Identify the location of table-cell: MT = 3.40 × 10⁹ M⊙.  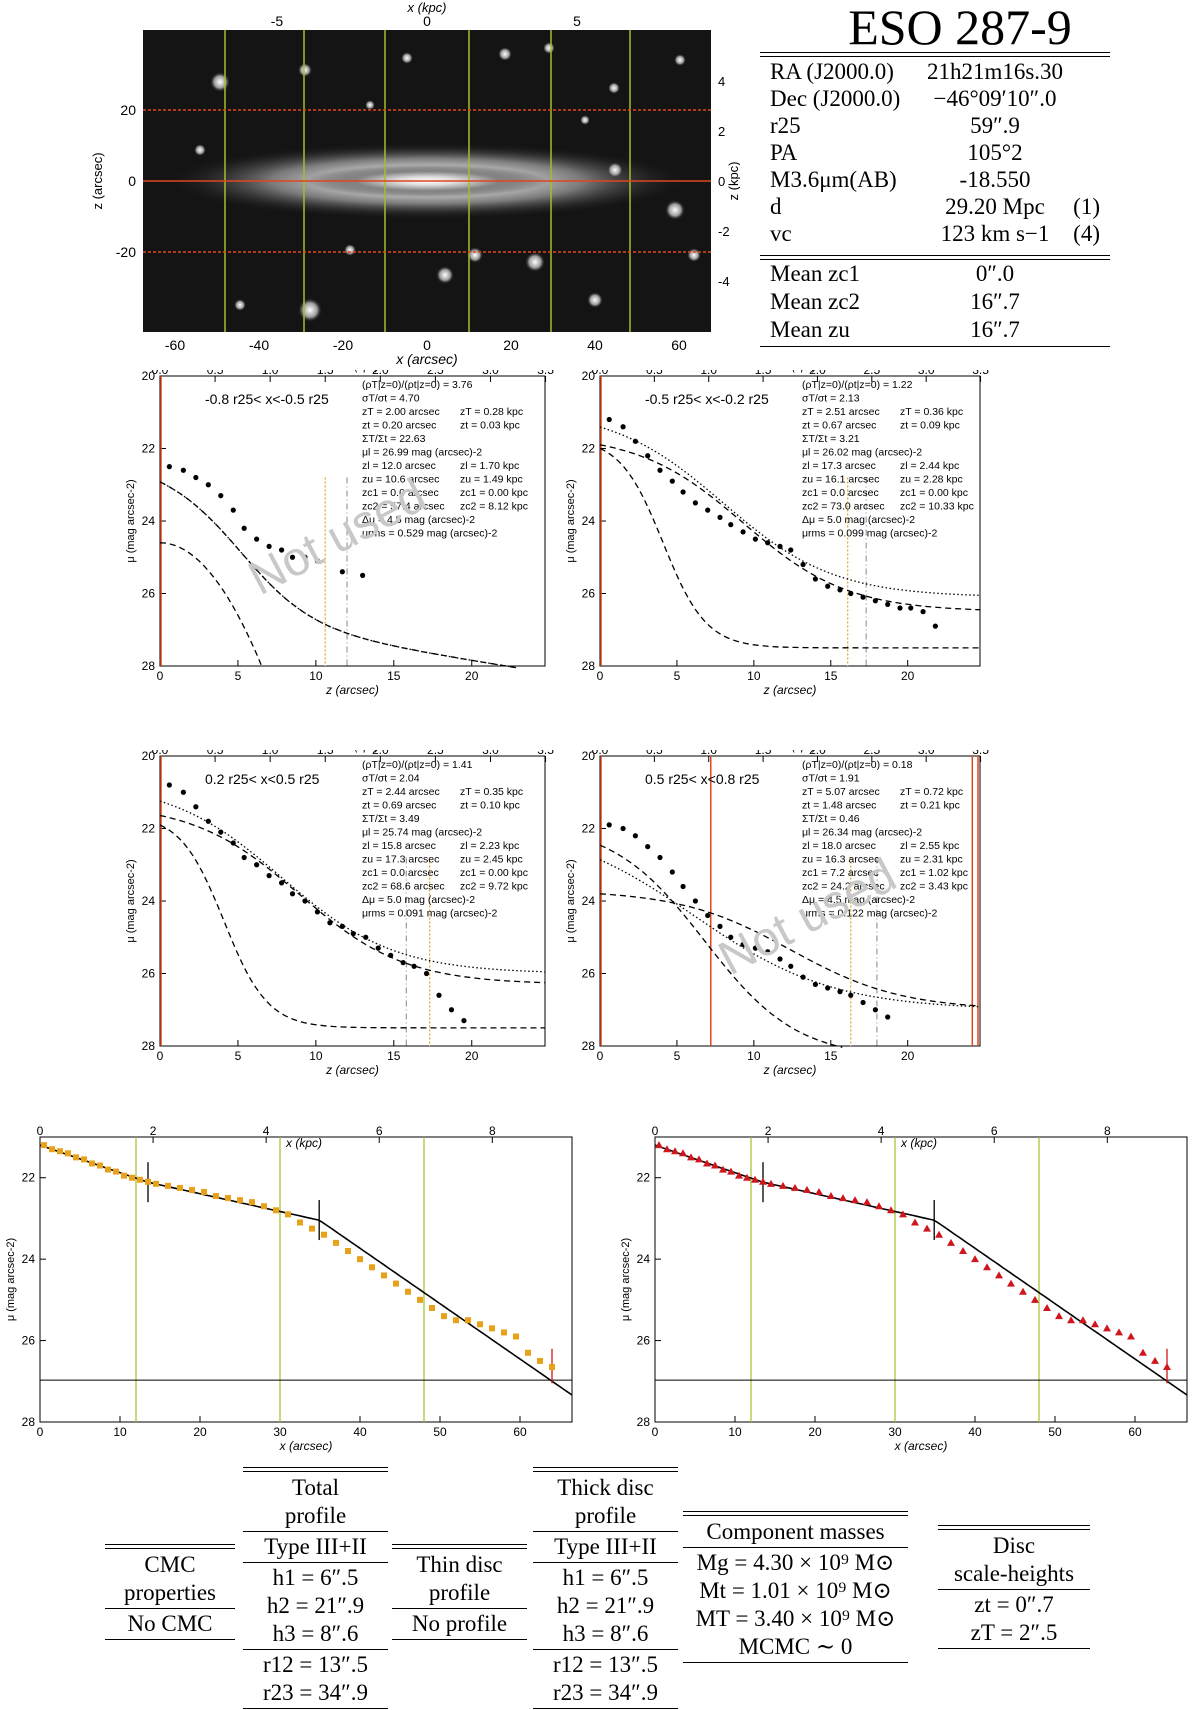
(795, 1618).